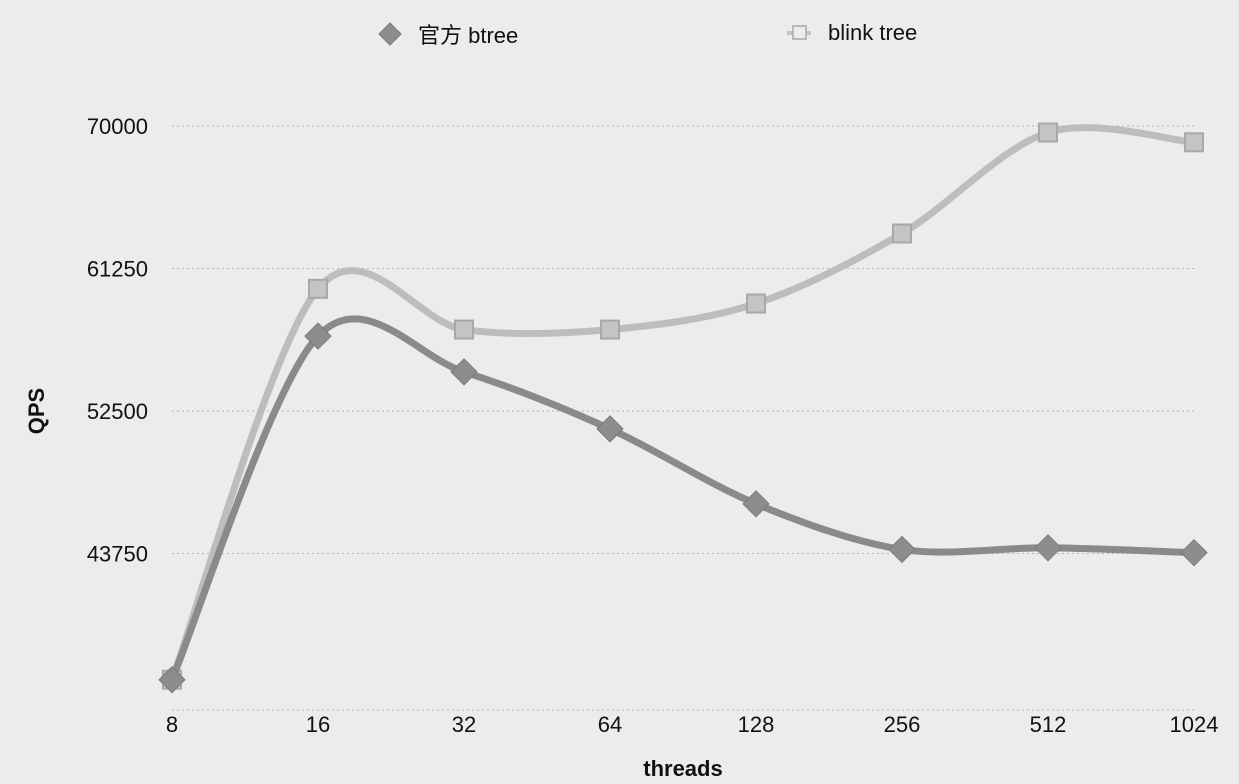  What do you see at coordinates (117, 269) in the screenshot?
I see `y-tick-label-61250: 61250` at bounding box center [117, 269].